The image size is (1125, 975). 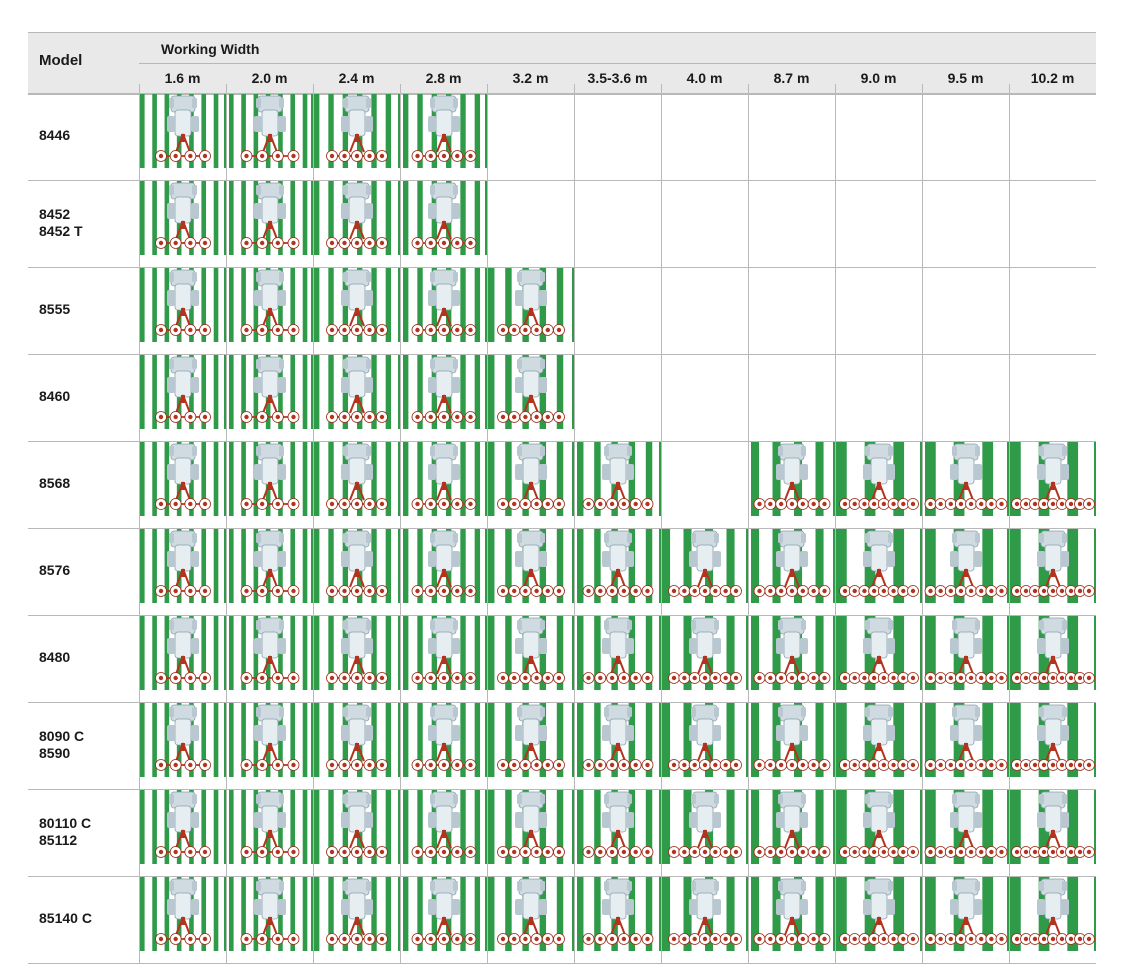 What do you see at coordinates (65, 918) in the screenshot?
I see `model-name-line: 85140 C` at bounding box center [65, 918].